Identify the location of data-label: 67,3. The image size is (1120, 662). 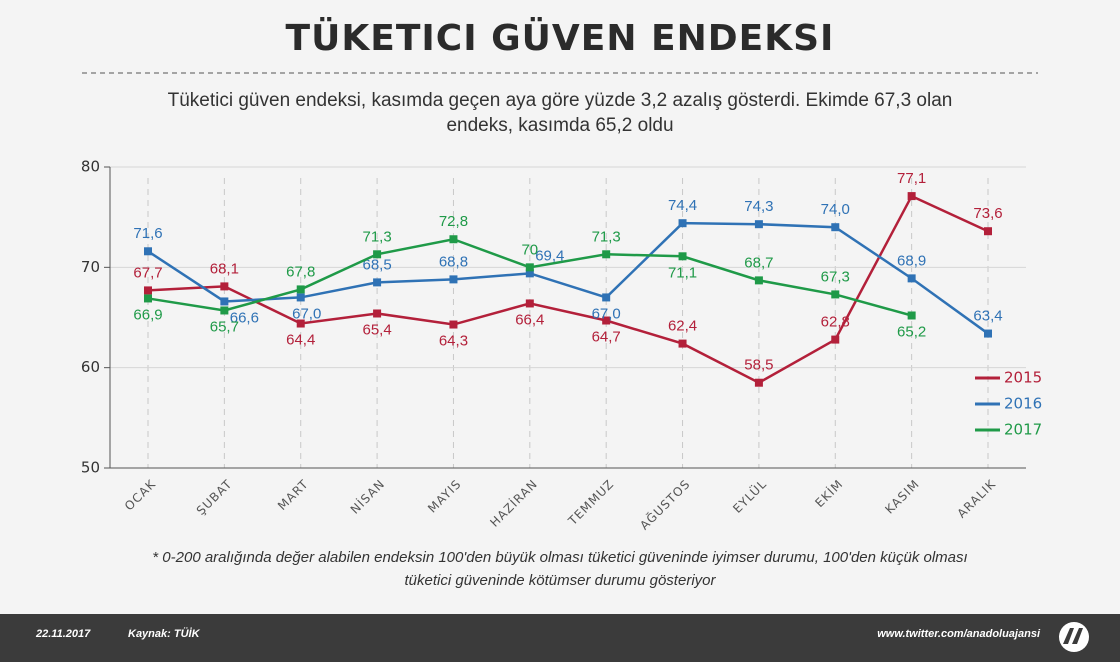
(835, 276).